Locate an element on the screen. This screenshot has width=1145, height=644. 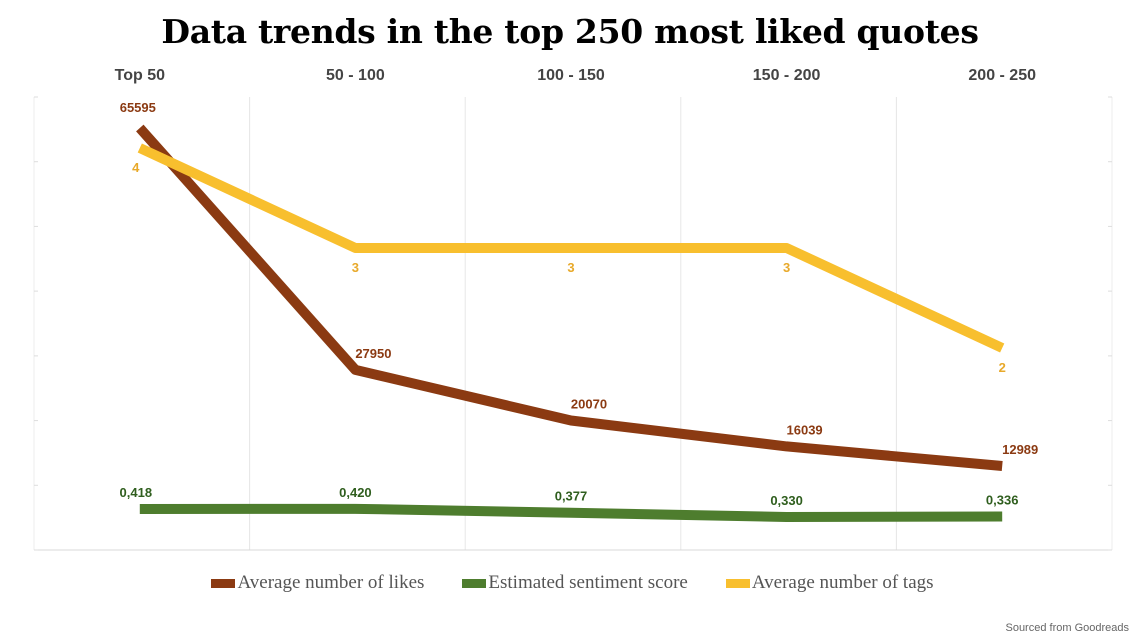
data-label-sentiment: 0,418 is located at coordinates (136, 492).